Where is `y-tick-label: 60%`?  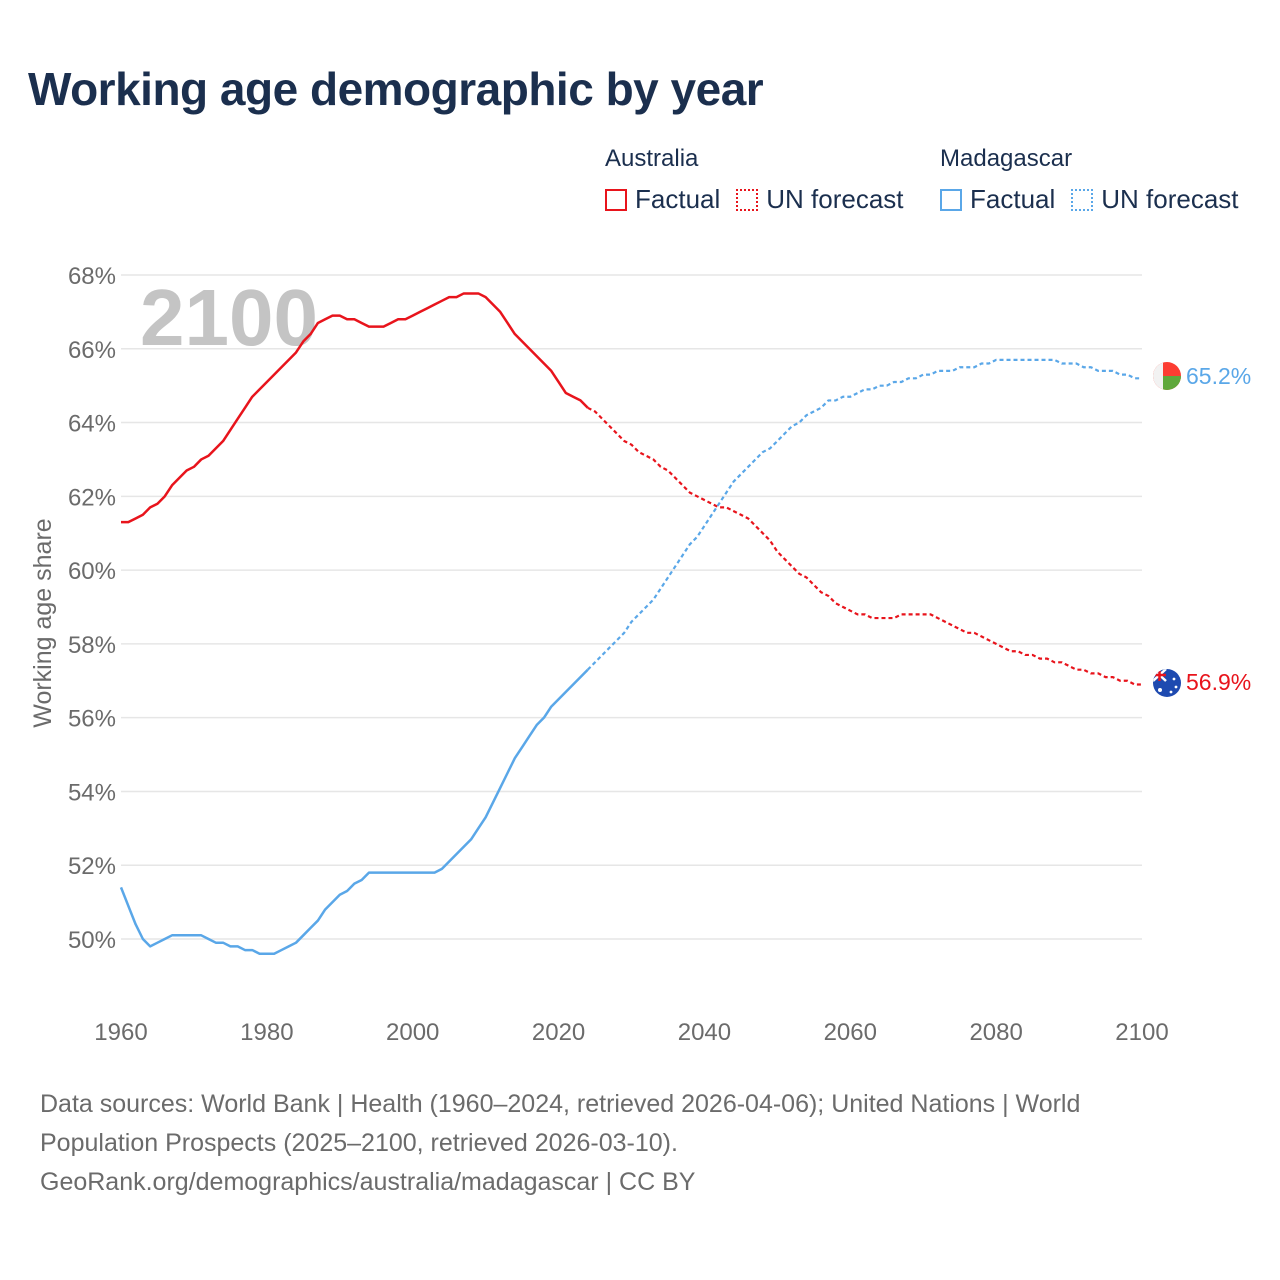
y-tick-label: 60% is located at coordinates (92, 571).